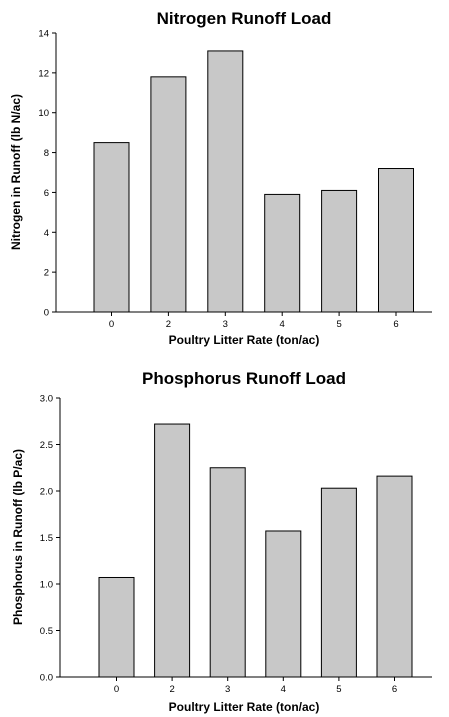 The width and height of the screenshot is (449, 717). I want to click on y-tick-label: 2.5, so click(46, 445).